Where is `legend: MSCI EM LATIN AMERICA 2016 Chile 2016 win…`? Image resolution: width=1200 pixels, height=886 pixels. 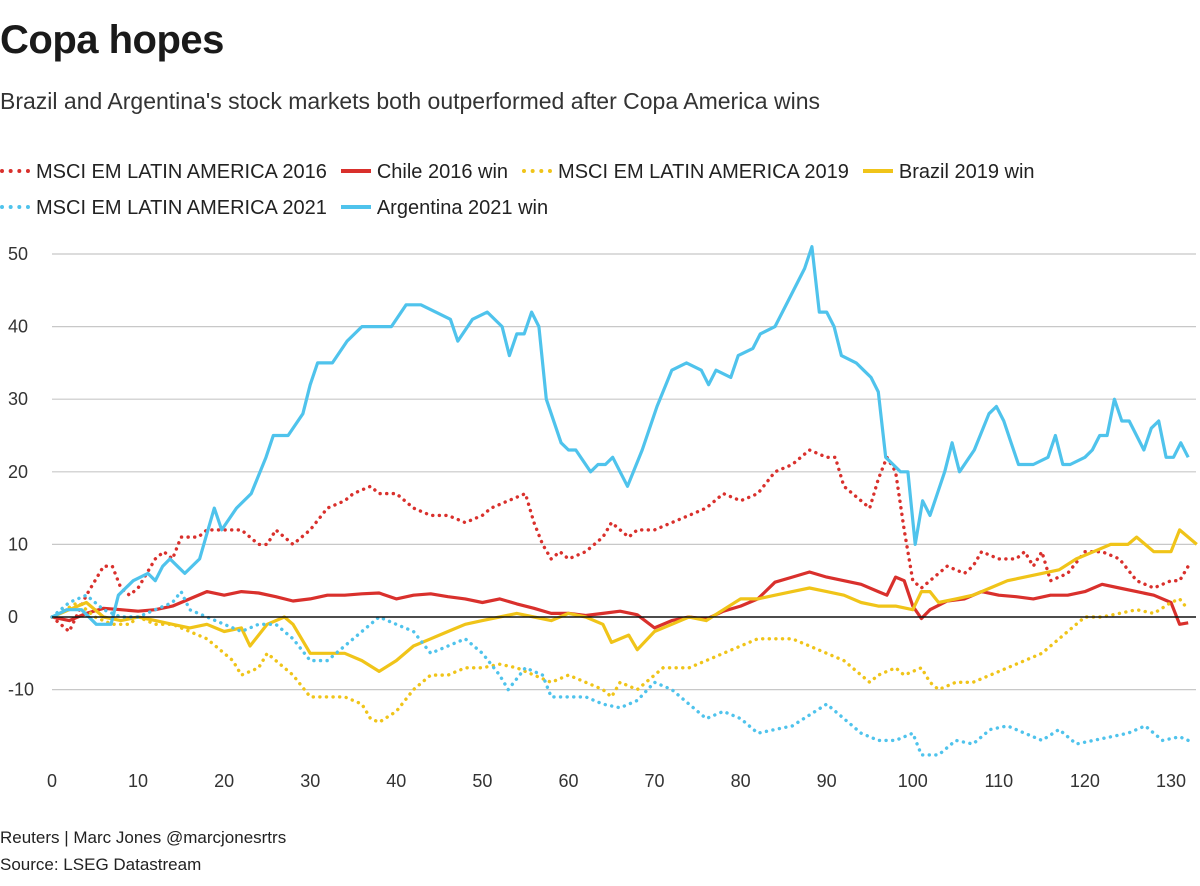
legend: MSCI EM LATIN AMERICA 2016 Chile 2016 win… is located at coordinates (595, 190).